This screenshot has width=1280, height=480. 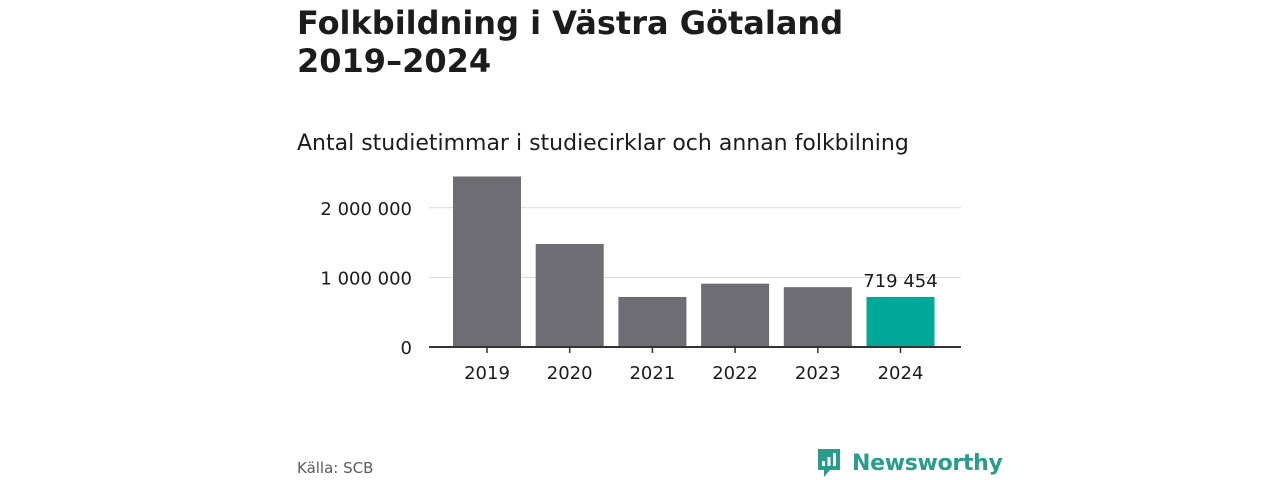 I want to click on x-tick-label: 2020, so click(x=570, y=373).